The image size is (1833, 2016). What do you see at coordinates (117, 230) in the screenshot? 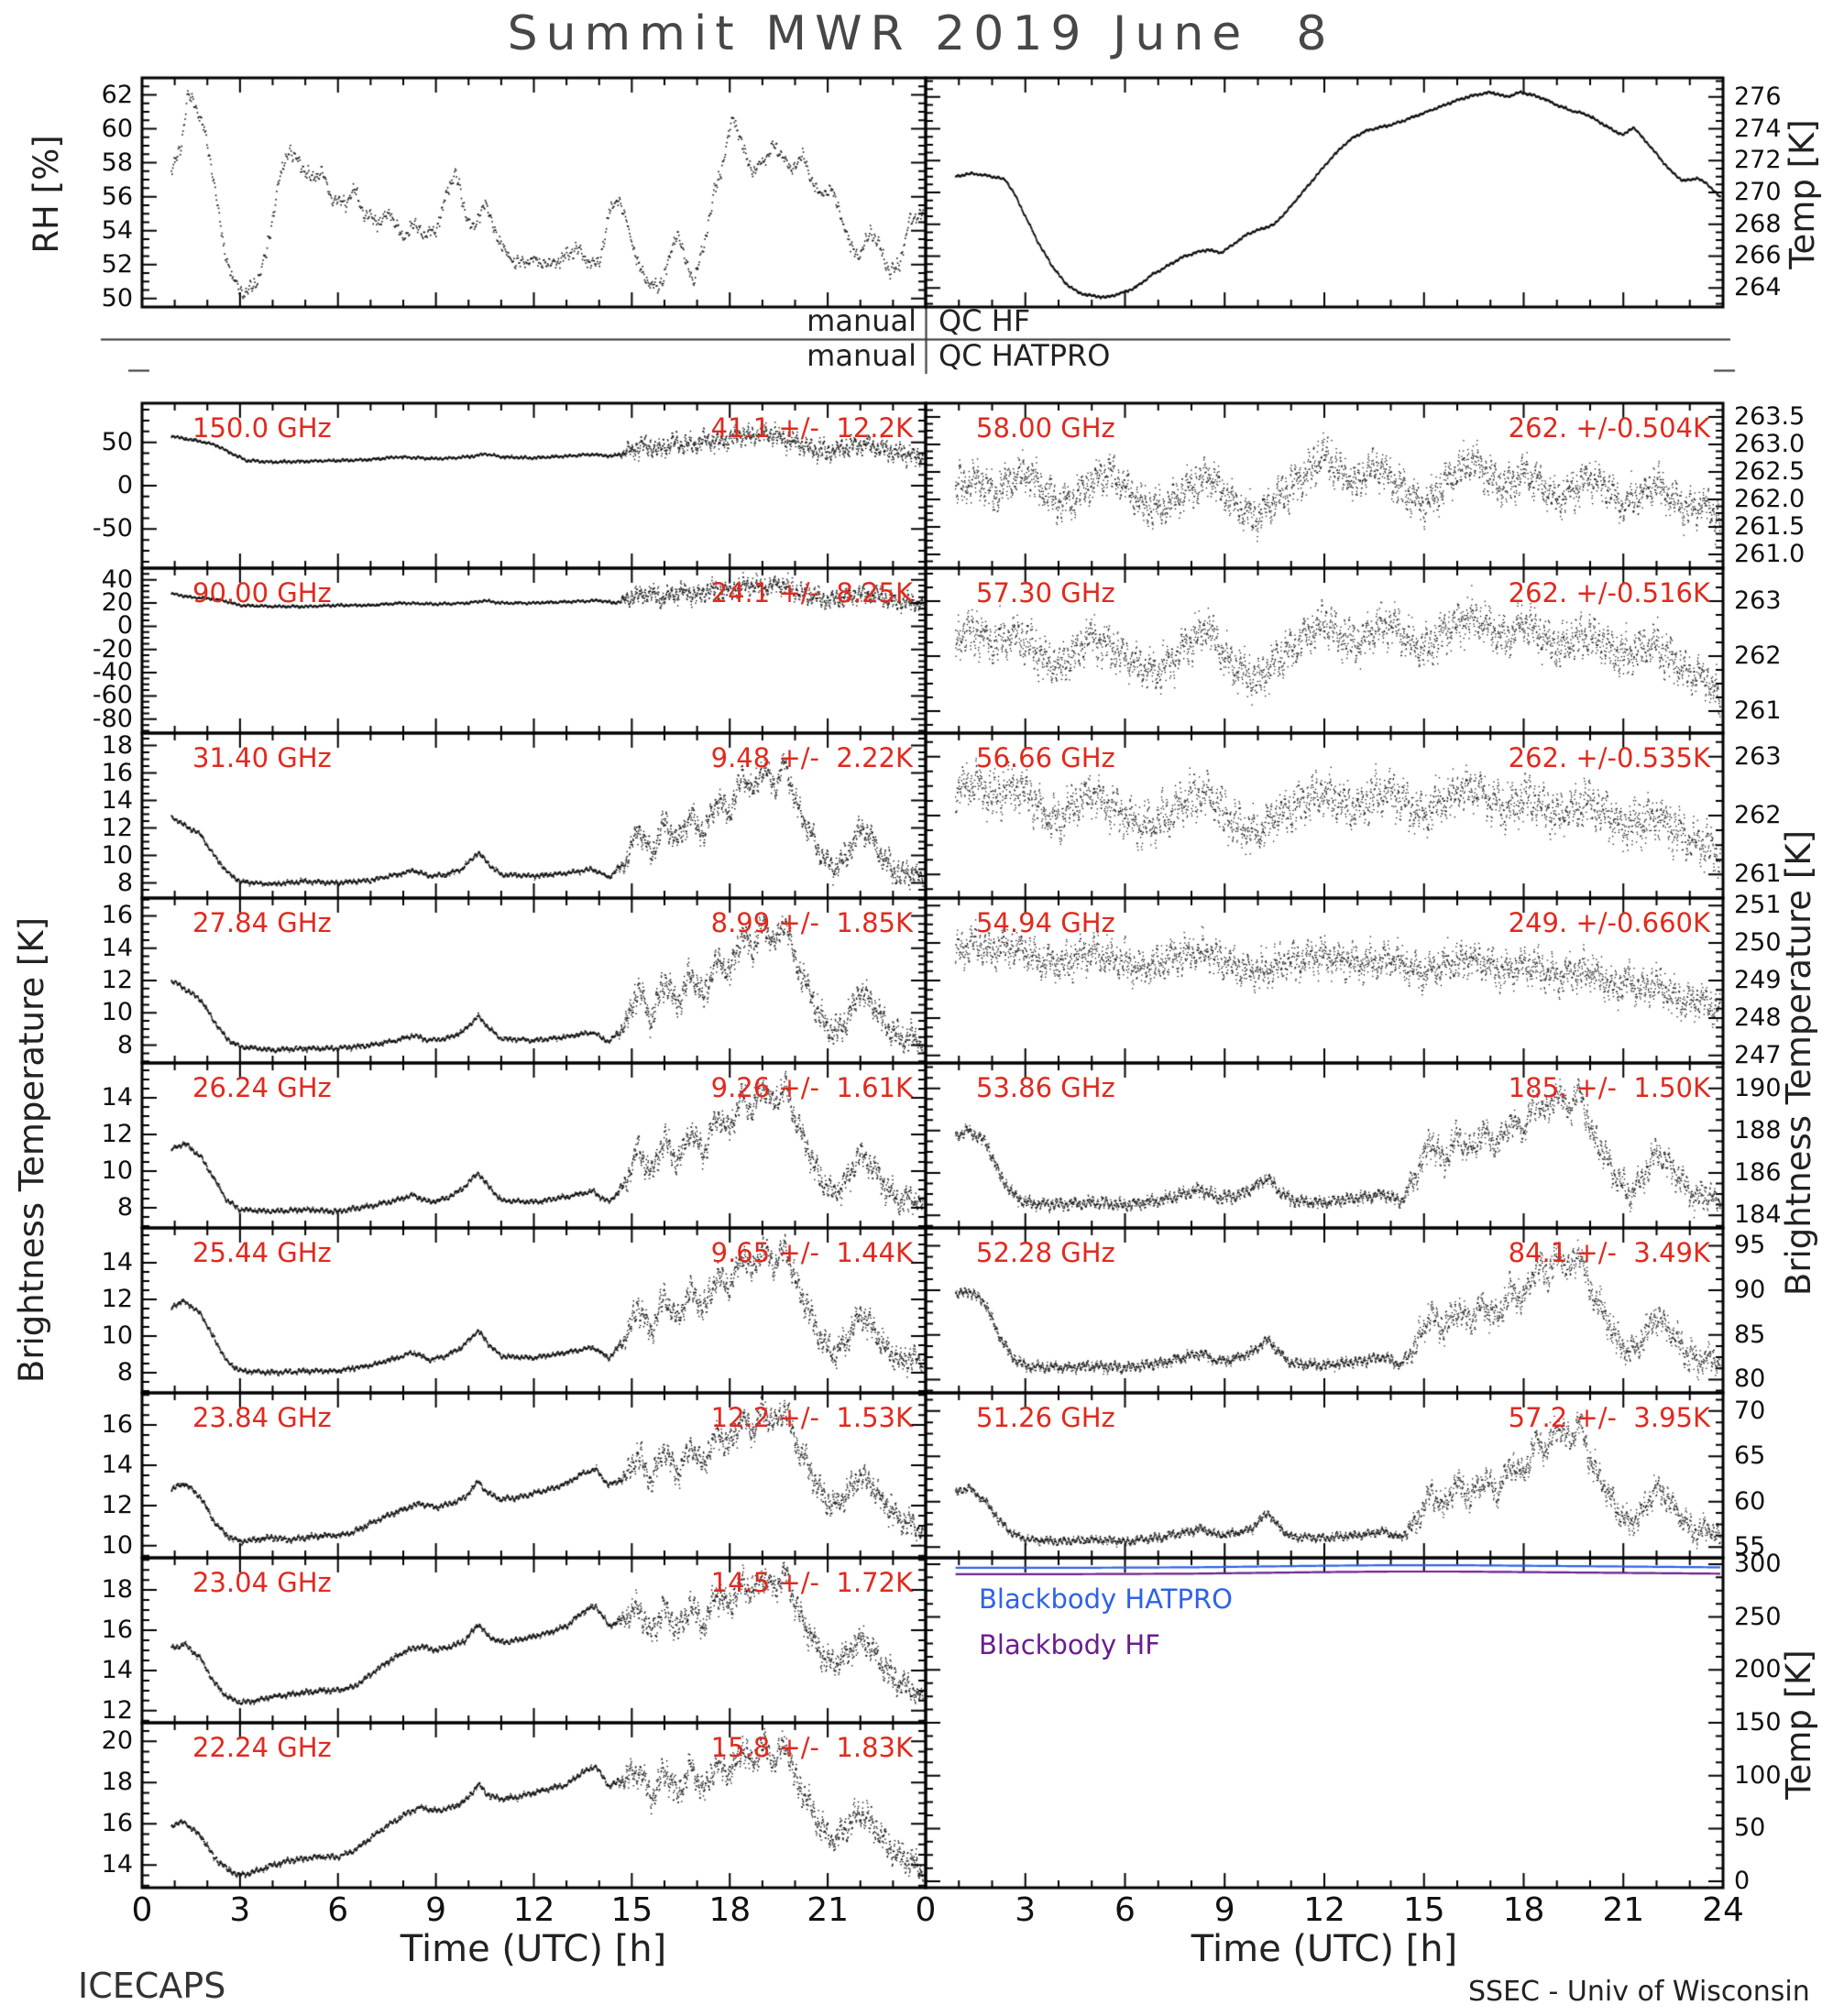
I see `y-tick-label: 54` at bounding box center [117, 230].